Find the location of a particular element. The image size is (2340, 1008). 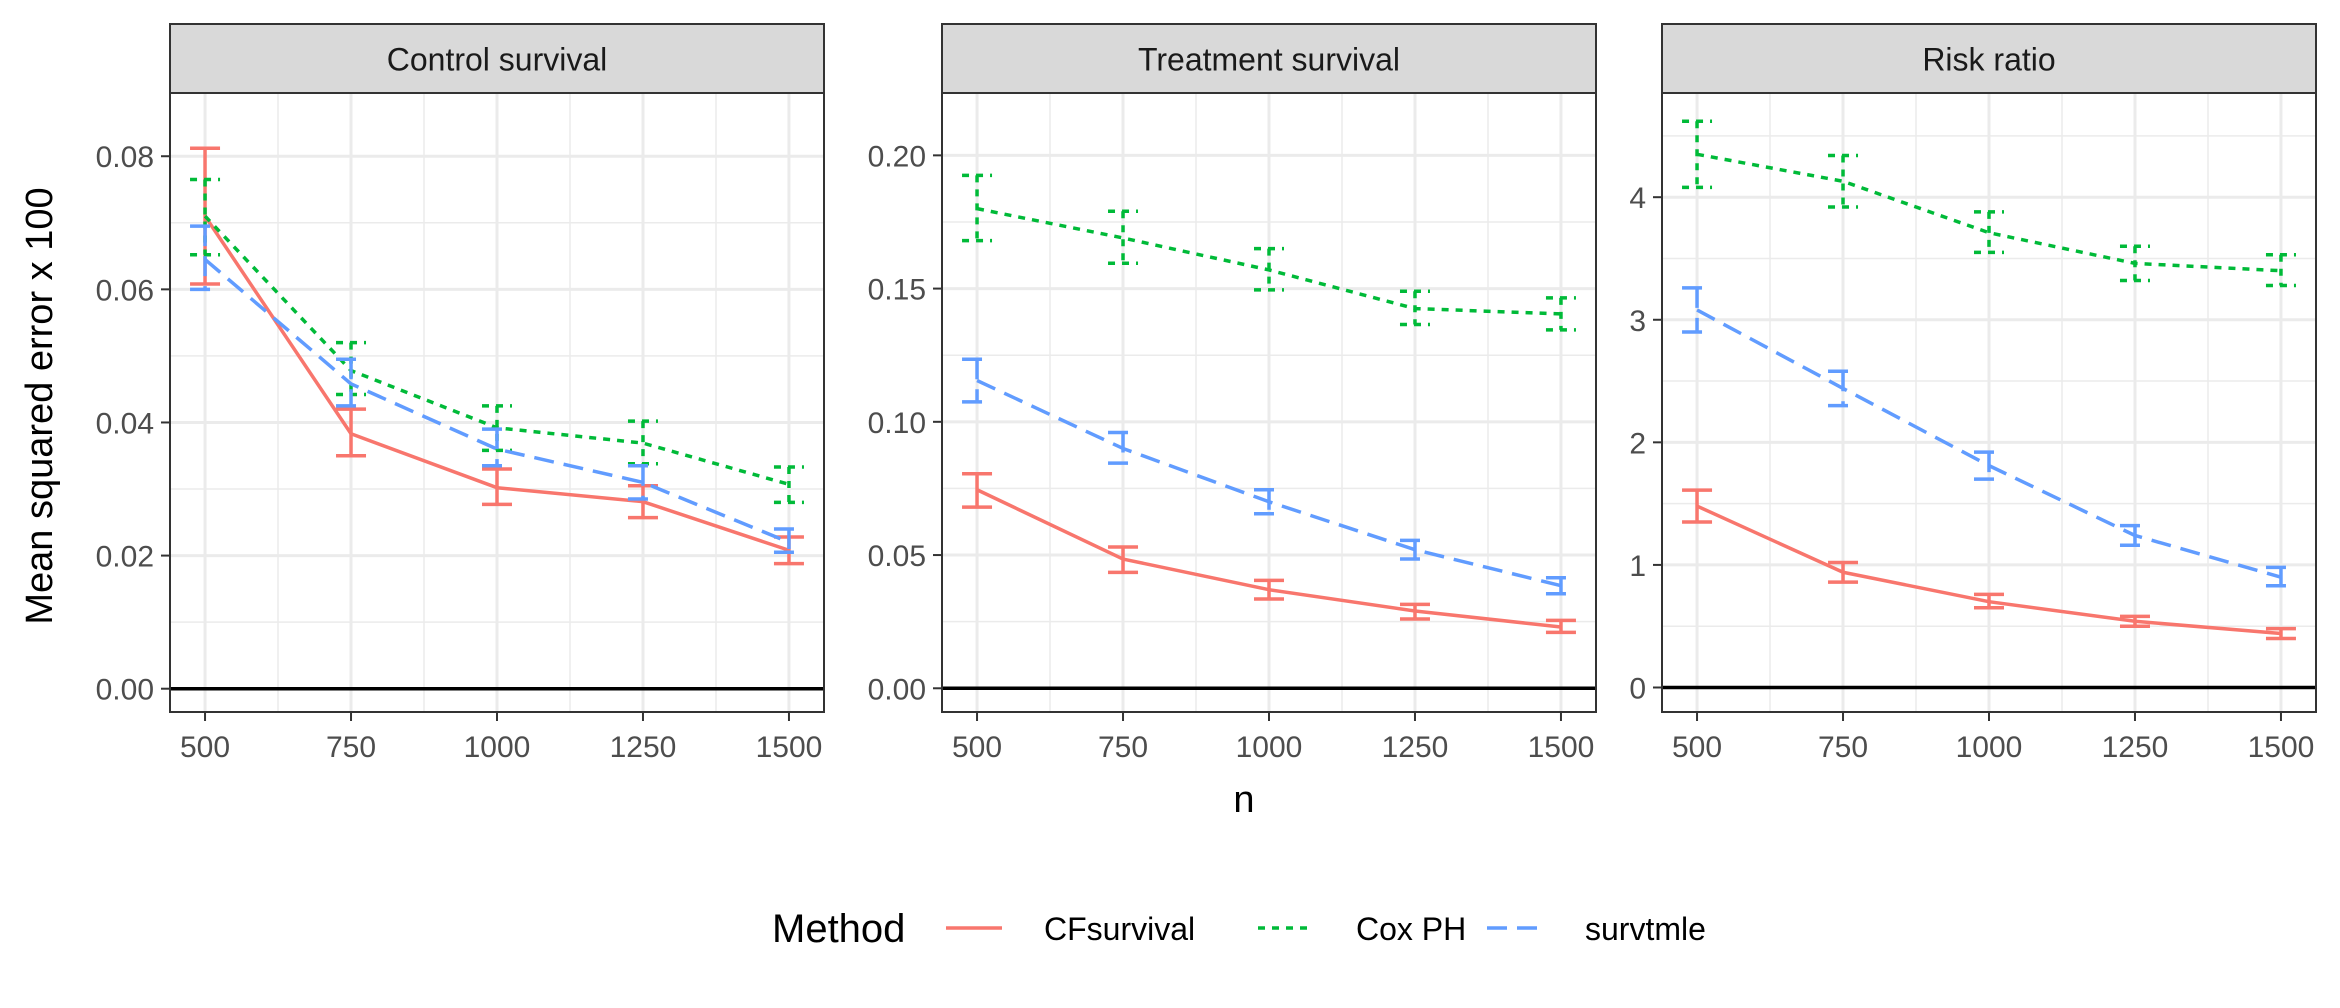

x-axis-label: n is located at coordinates (1243, 800).